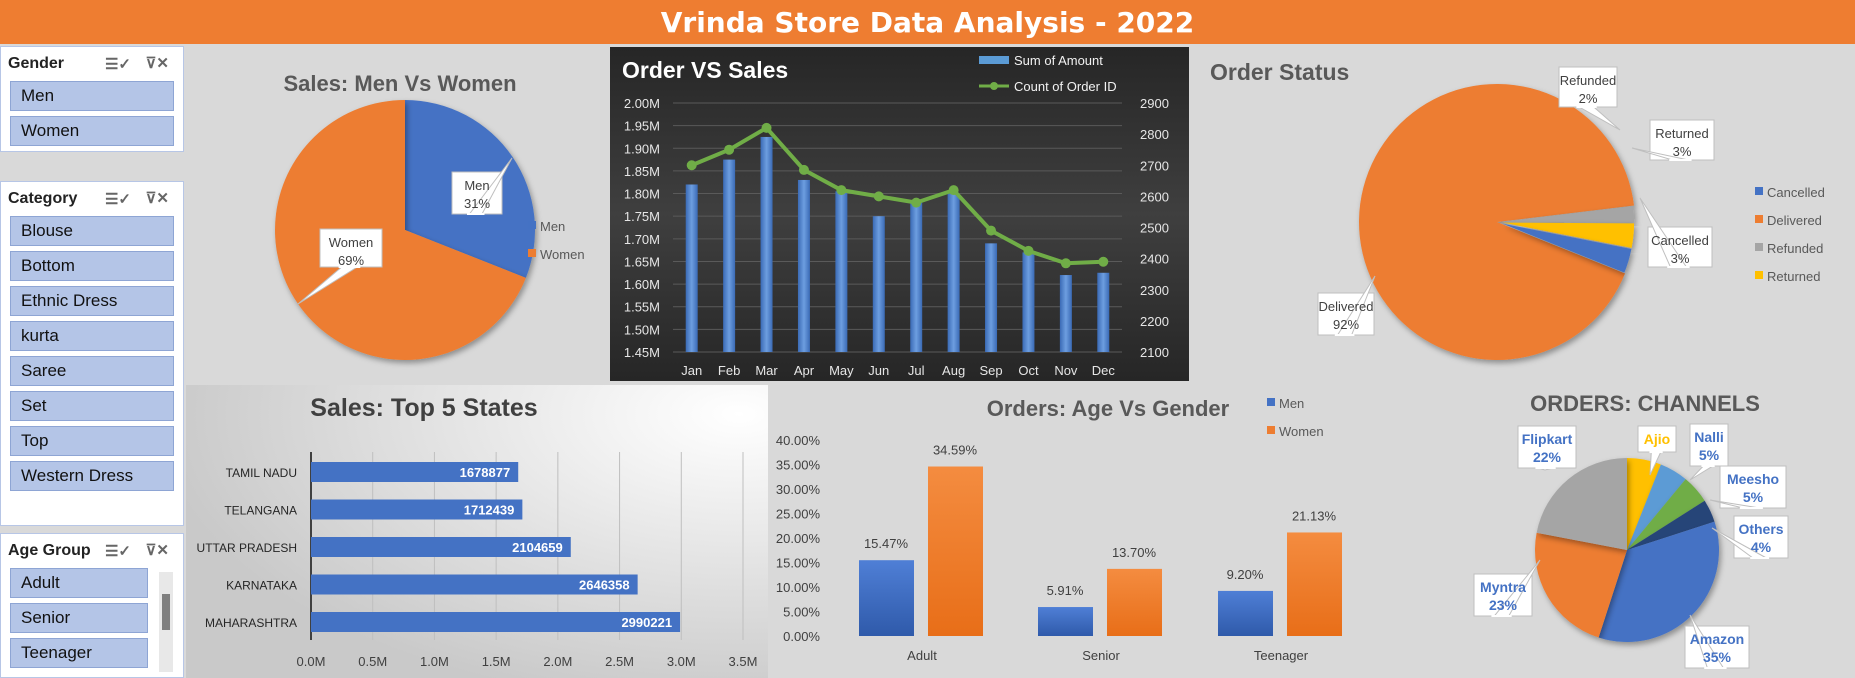 This screenshot has width=1855, height=678. What do you see at coordinates (1346, 324) in the screenshot?
I see `delivered-callout-label: 92%` at bounding box center [1346, 324].